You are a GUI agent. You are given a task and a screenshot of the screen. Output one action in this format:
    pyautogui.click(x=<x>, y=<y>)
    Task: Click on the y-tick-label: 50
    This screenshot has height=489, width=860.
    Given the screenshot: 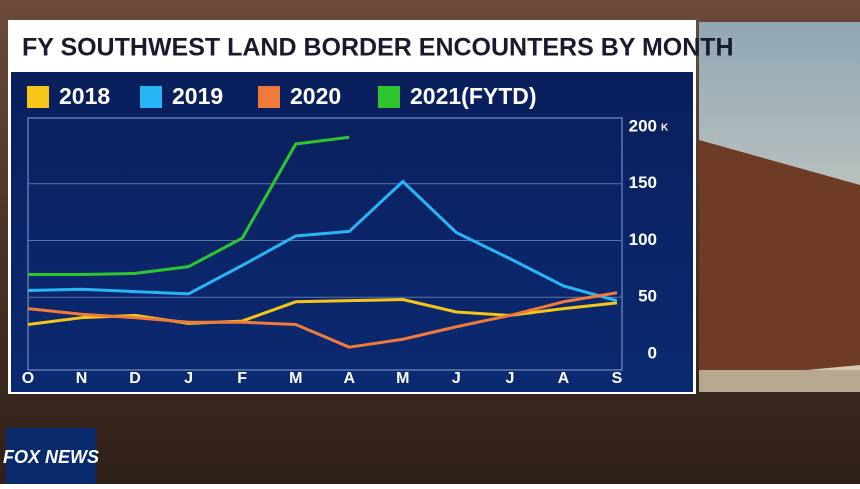 What is the action you would take?
    pyautogui.click(x=647, y=296)
    